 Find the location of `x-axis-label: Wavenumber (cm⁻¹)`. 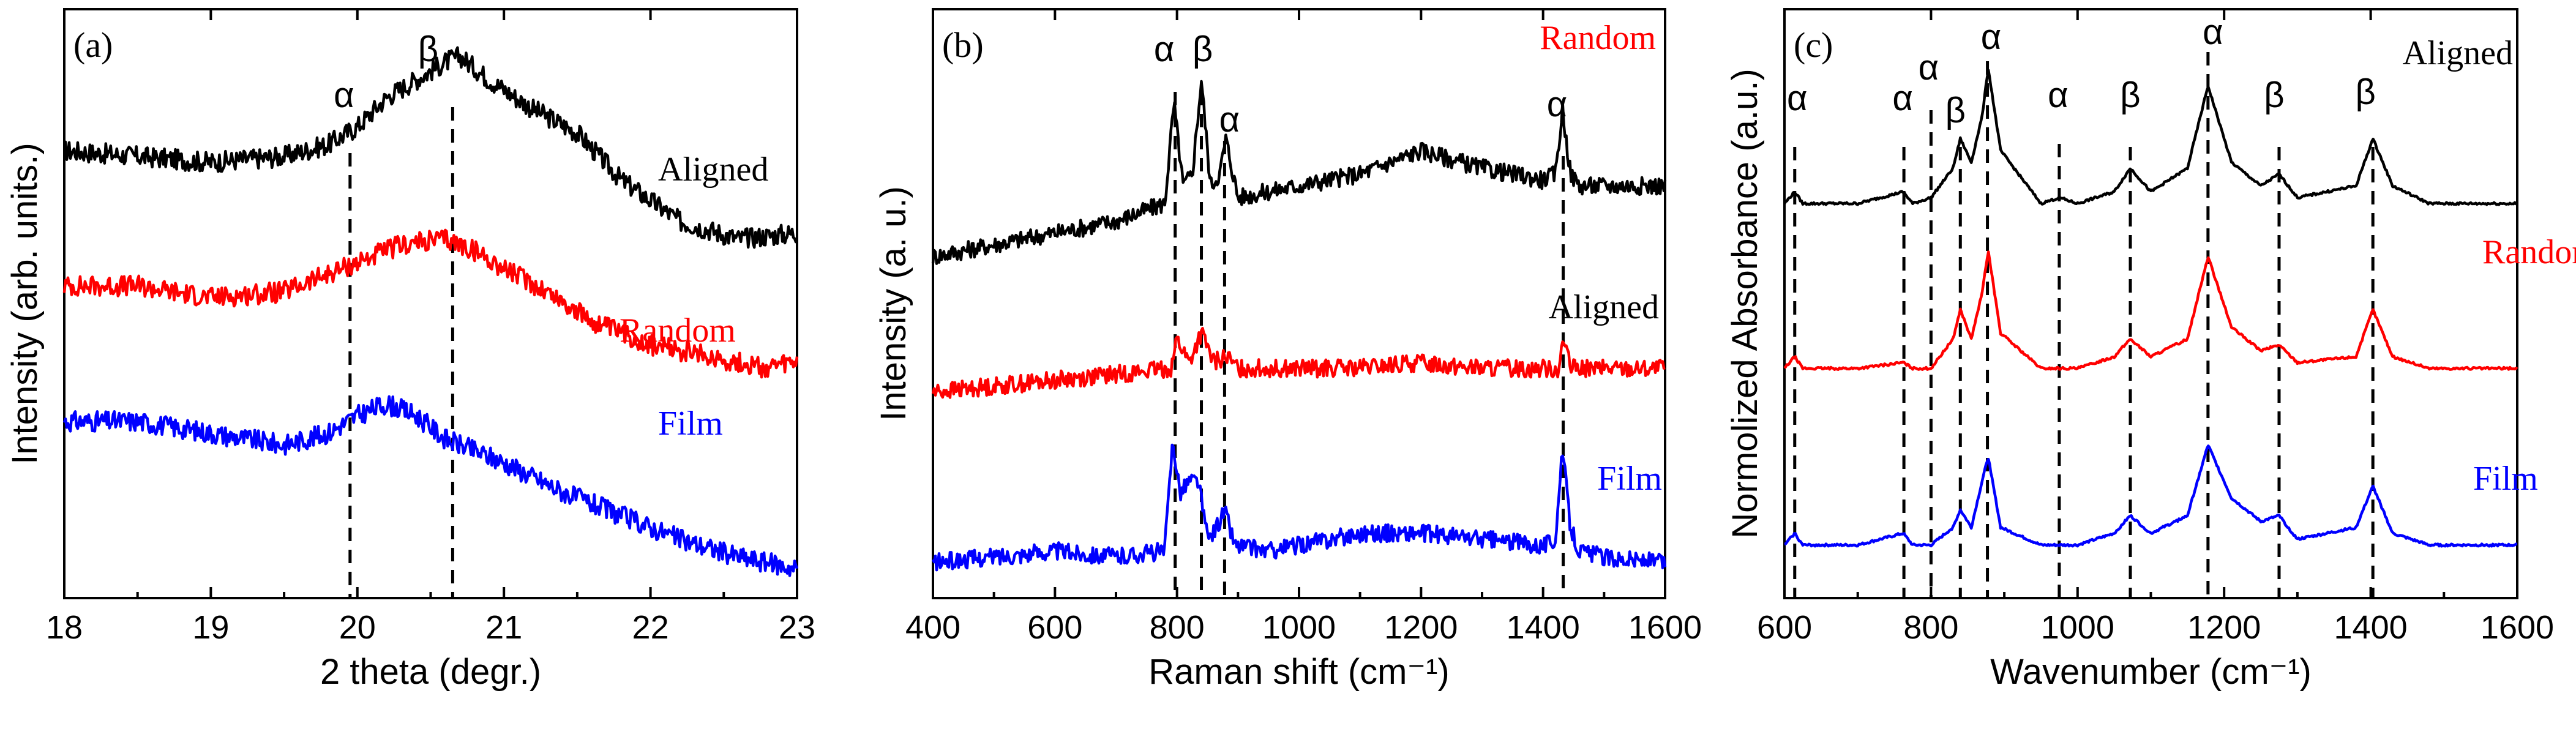

x-axis-label: Wavenumber (cm⁻¹) is located at coordinates (2151, 672).